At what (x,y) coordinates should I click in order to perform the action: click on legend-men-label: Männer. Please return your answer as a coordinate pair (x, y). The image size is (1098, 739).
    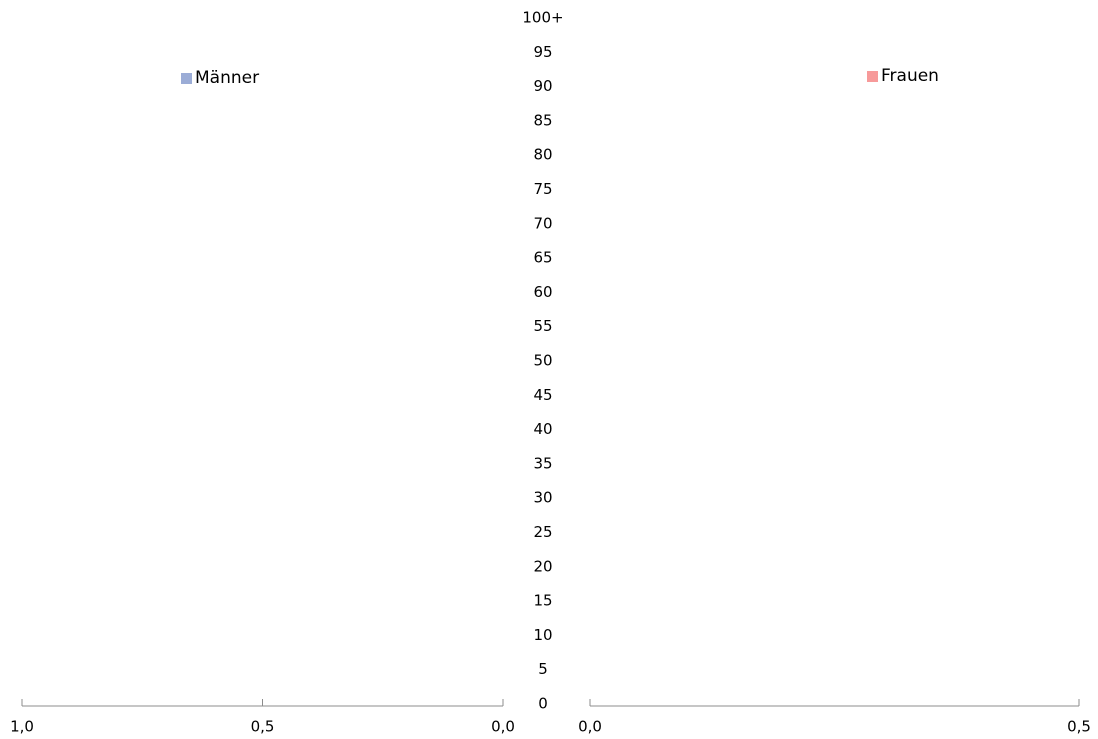
    Looking at the image, I should click on (227, 78).